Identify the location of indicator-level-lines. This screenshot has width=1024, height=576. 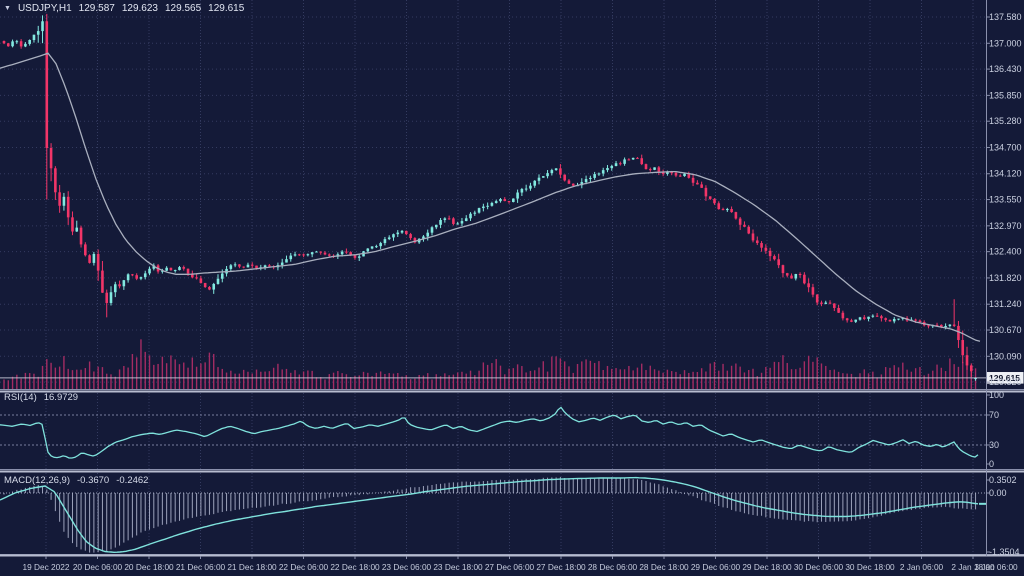
(493, 454).